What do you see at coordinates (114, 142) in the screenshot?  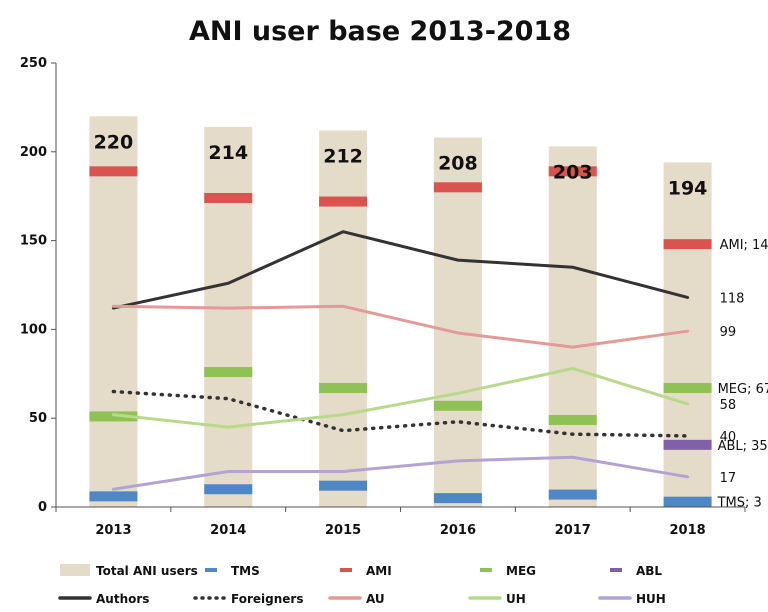 I see `bar-value-label: 220` at bounding box center [114, 142].